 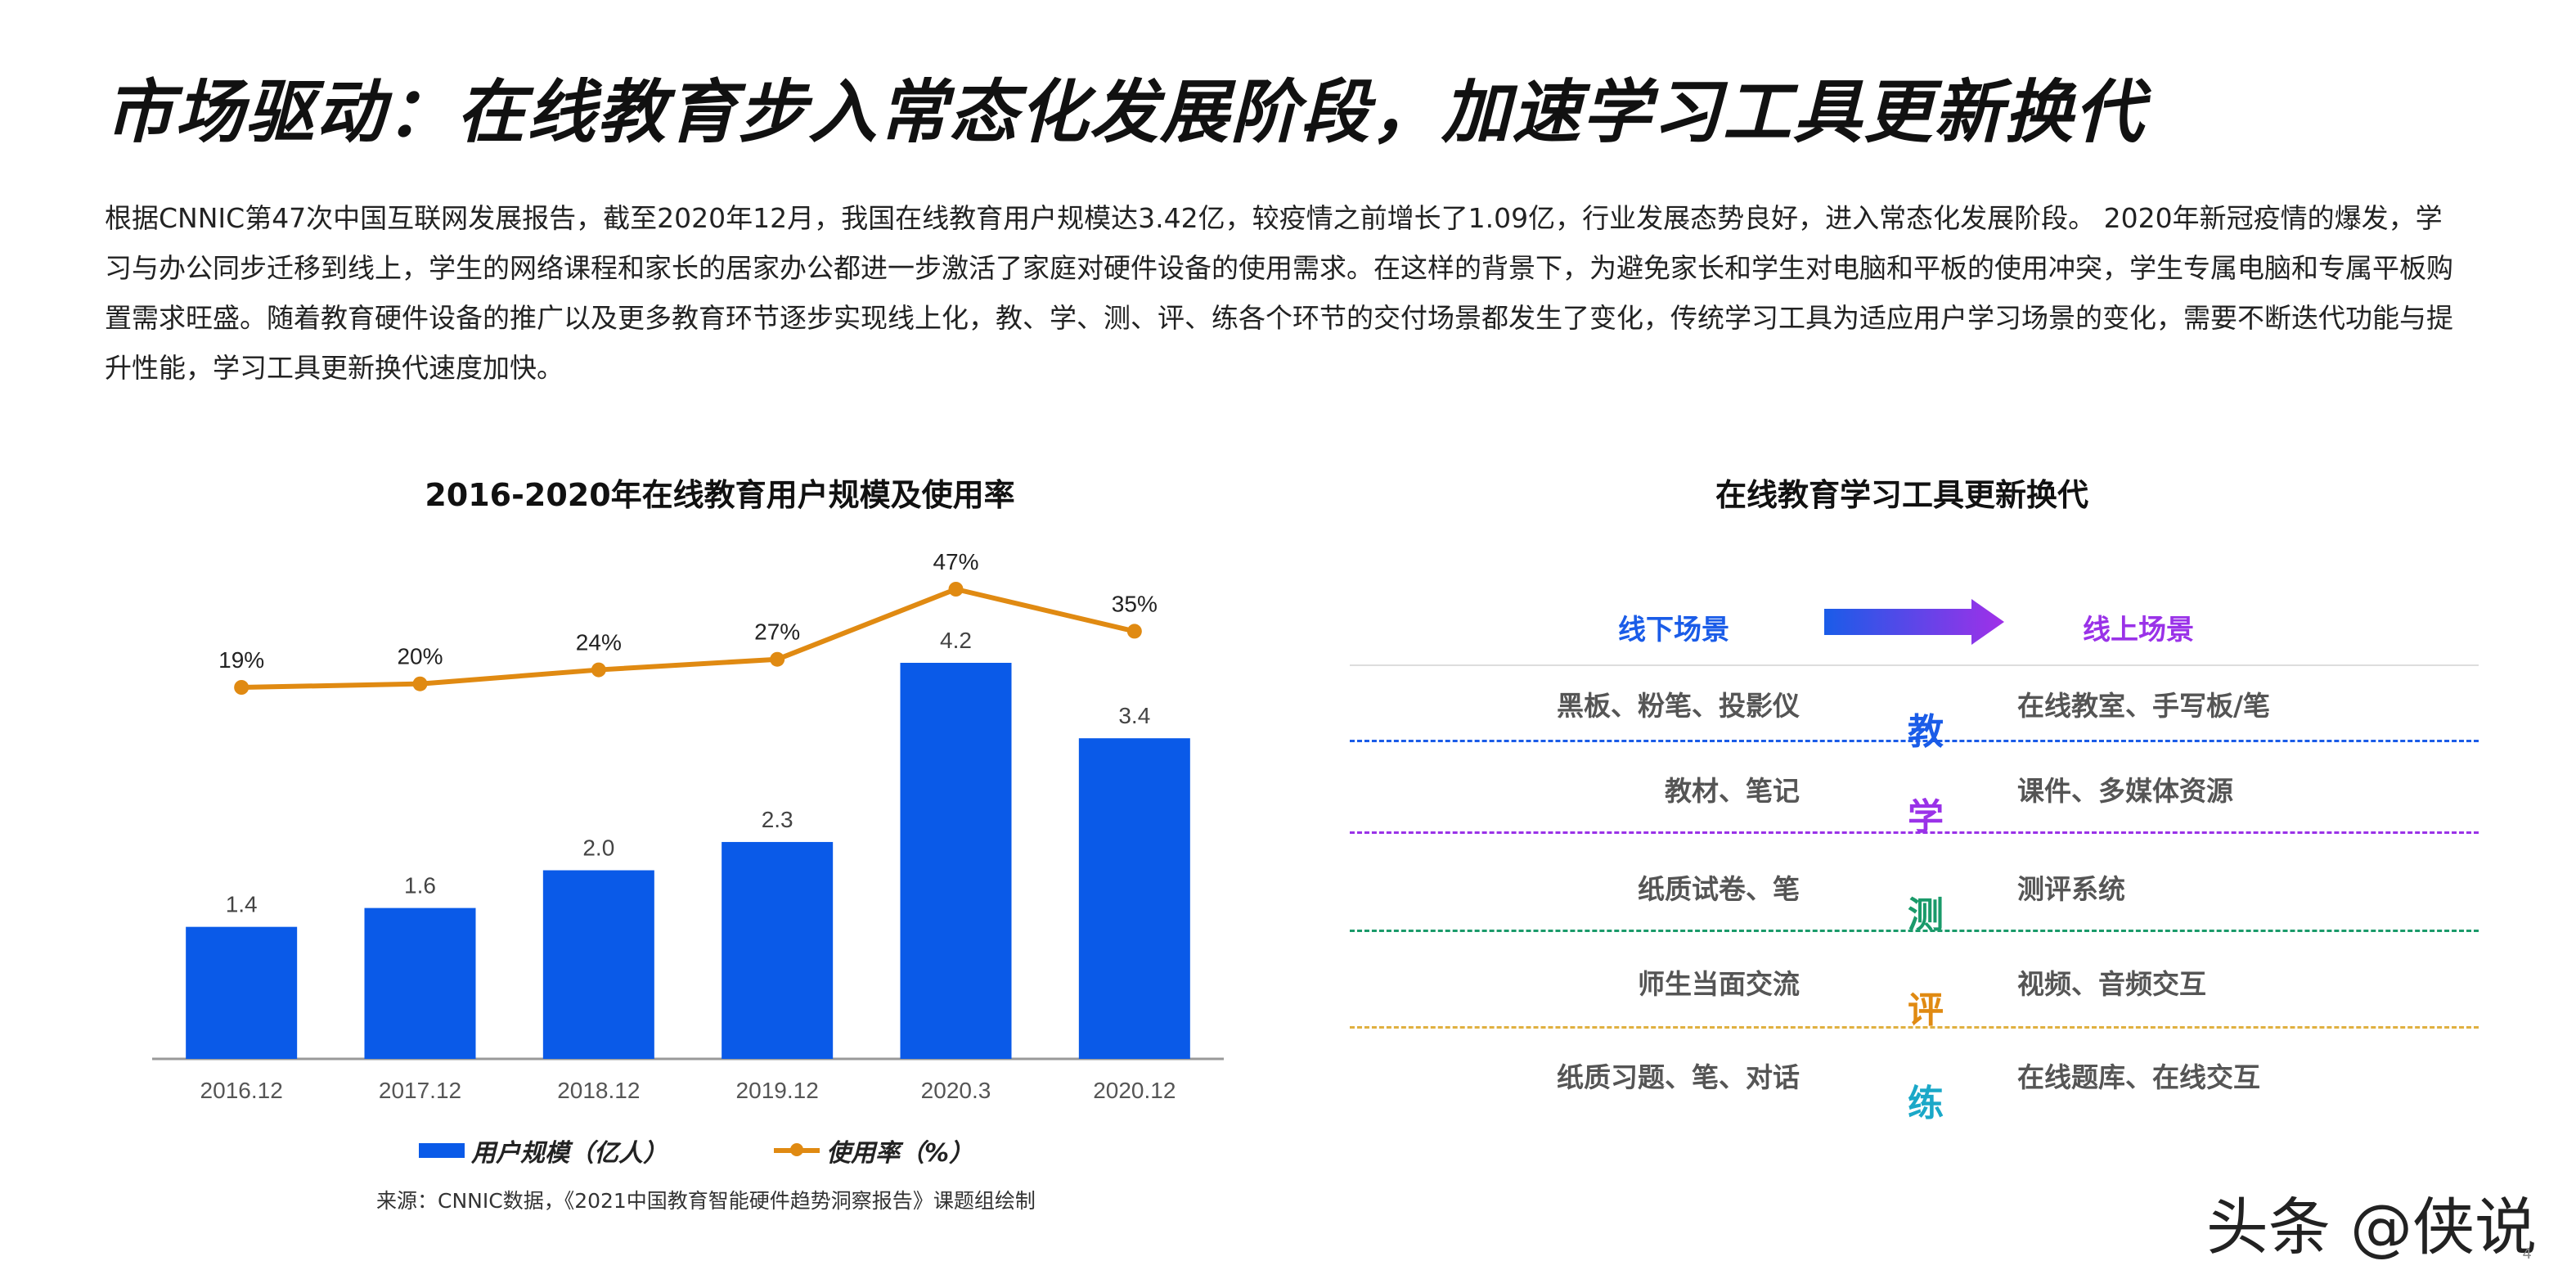 What do you see at coordinates (420, 656) in the screenshot?
I see `rate-value-label: 20%` at bounding box center [420, 656].